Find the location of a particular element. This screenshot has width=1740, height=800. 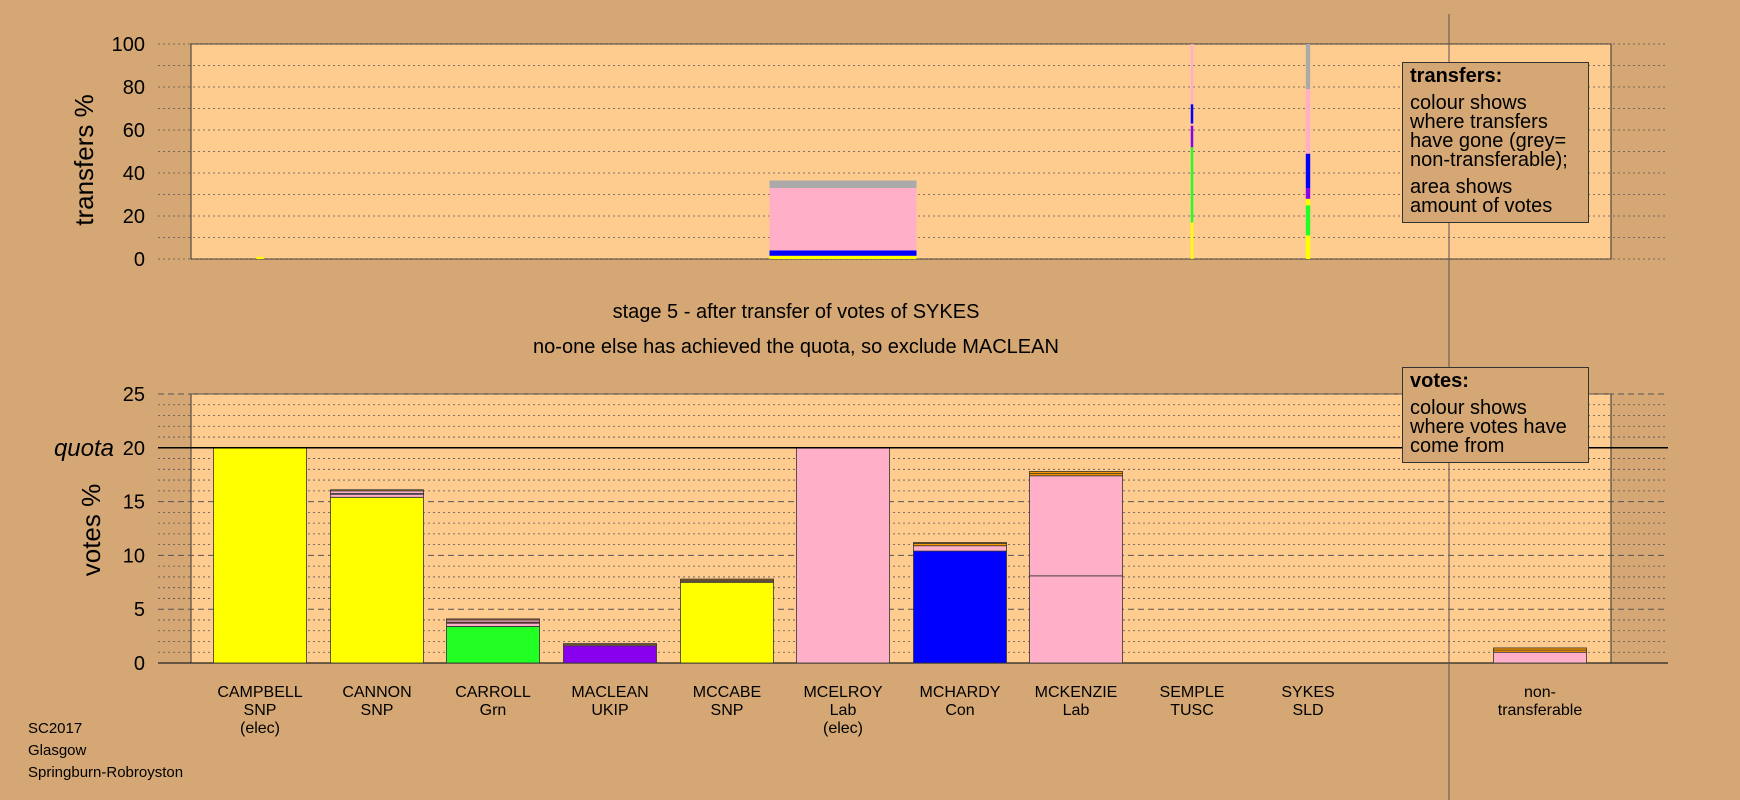

nontransferable-label: non-transferable is located at coordinates (1540, 701).